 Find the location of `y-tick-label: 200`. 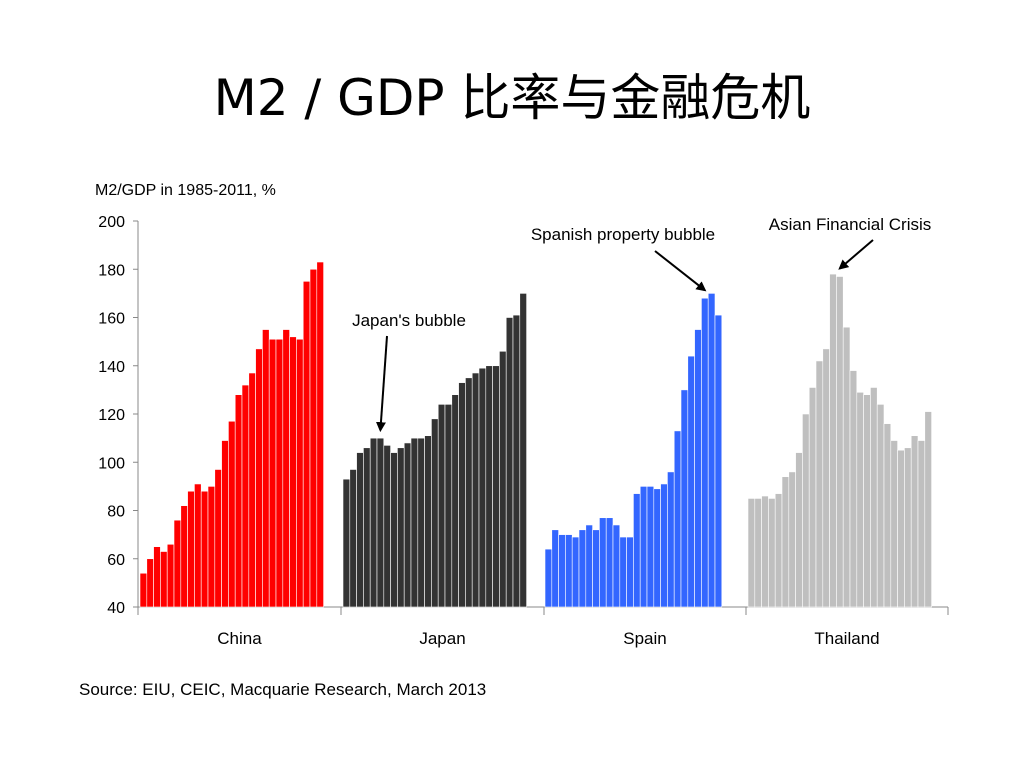

y-tick-label: 200 is located at coordinates (111, 222).